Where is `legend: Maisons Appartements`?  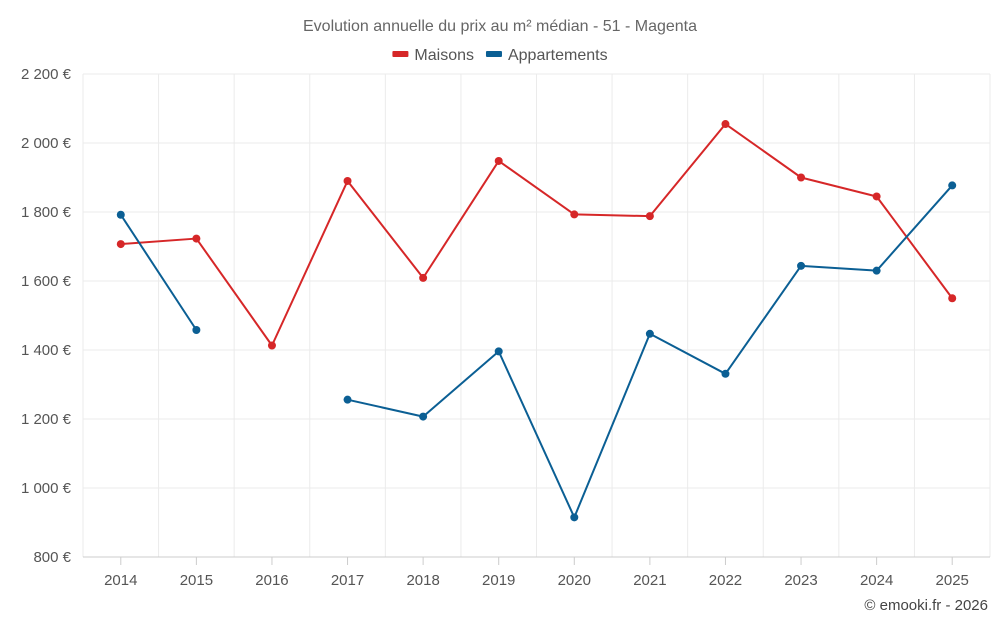
legend: Maisons Appartements is located at coordinates (500, 55).